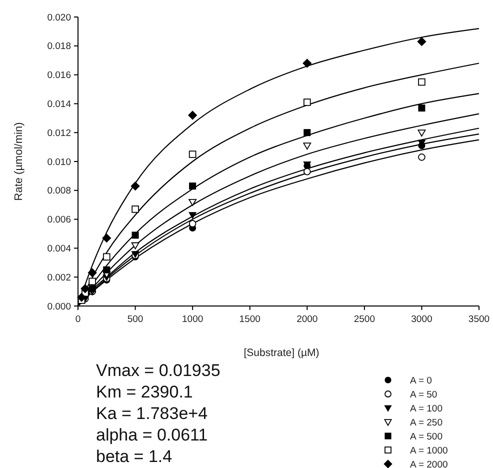  Describe the element at coordinates (479, 319) in the screenshot. I see `x-tick-label: 3500` at that location.